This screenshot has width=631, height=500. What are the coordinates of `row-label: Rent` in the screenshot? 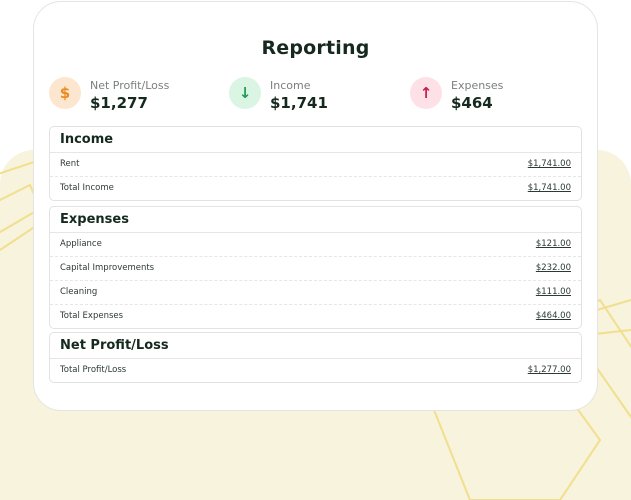 It's located at (70, 164).